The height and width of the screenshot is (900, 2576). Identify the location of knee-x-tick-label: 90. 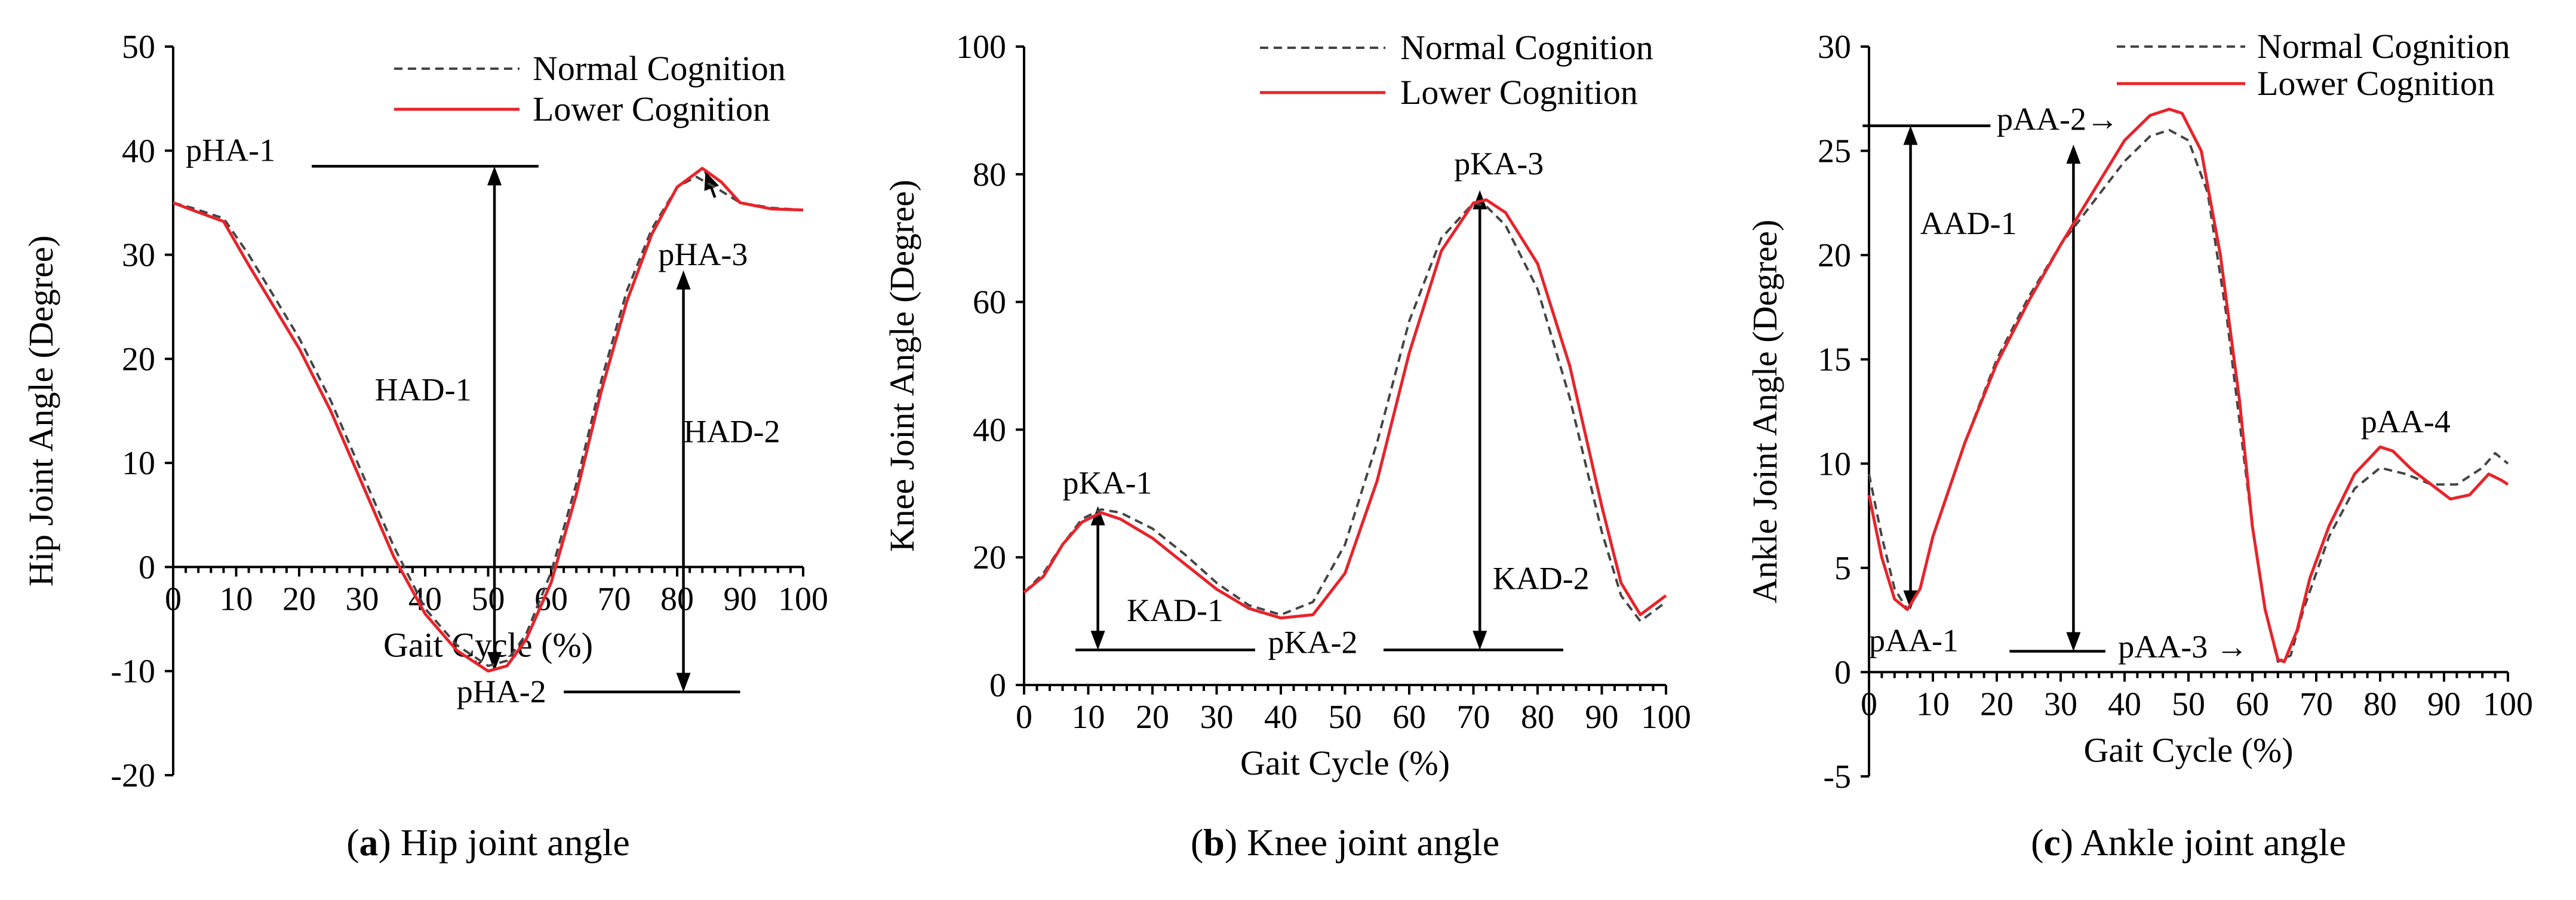
(1602, 717).